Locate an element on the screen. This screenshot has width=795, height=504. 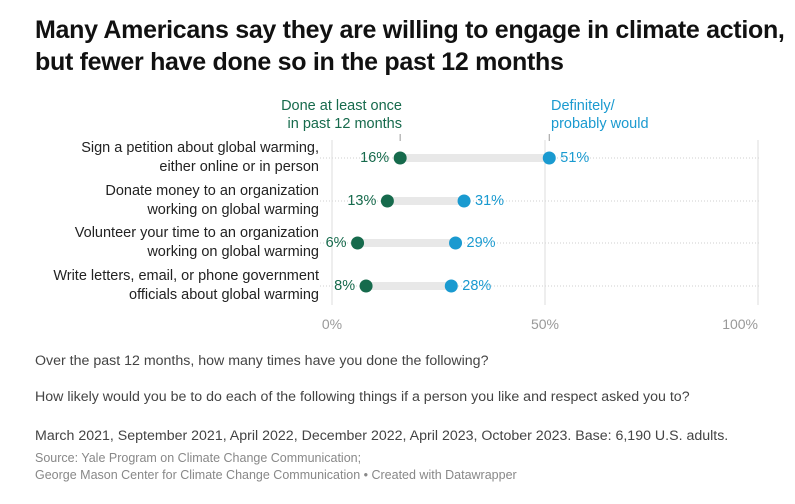
row-label-line: either online or in person is located at coordinates (239, 167).